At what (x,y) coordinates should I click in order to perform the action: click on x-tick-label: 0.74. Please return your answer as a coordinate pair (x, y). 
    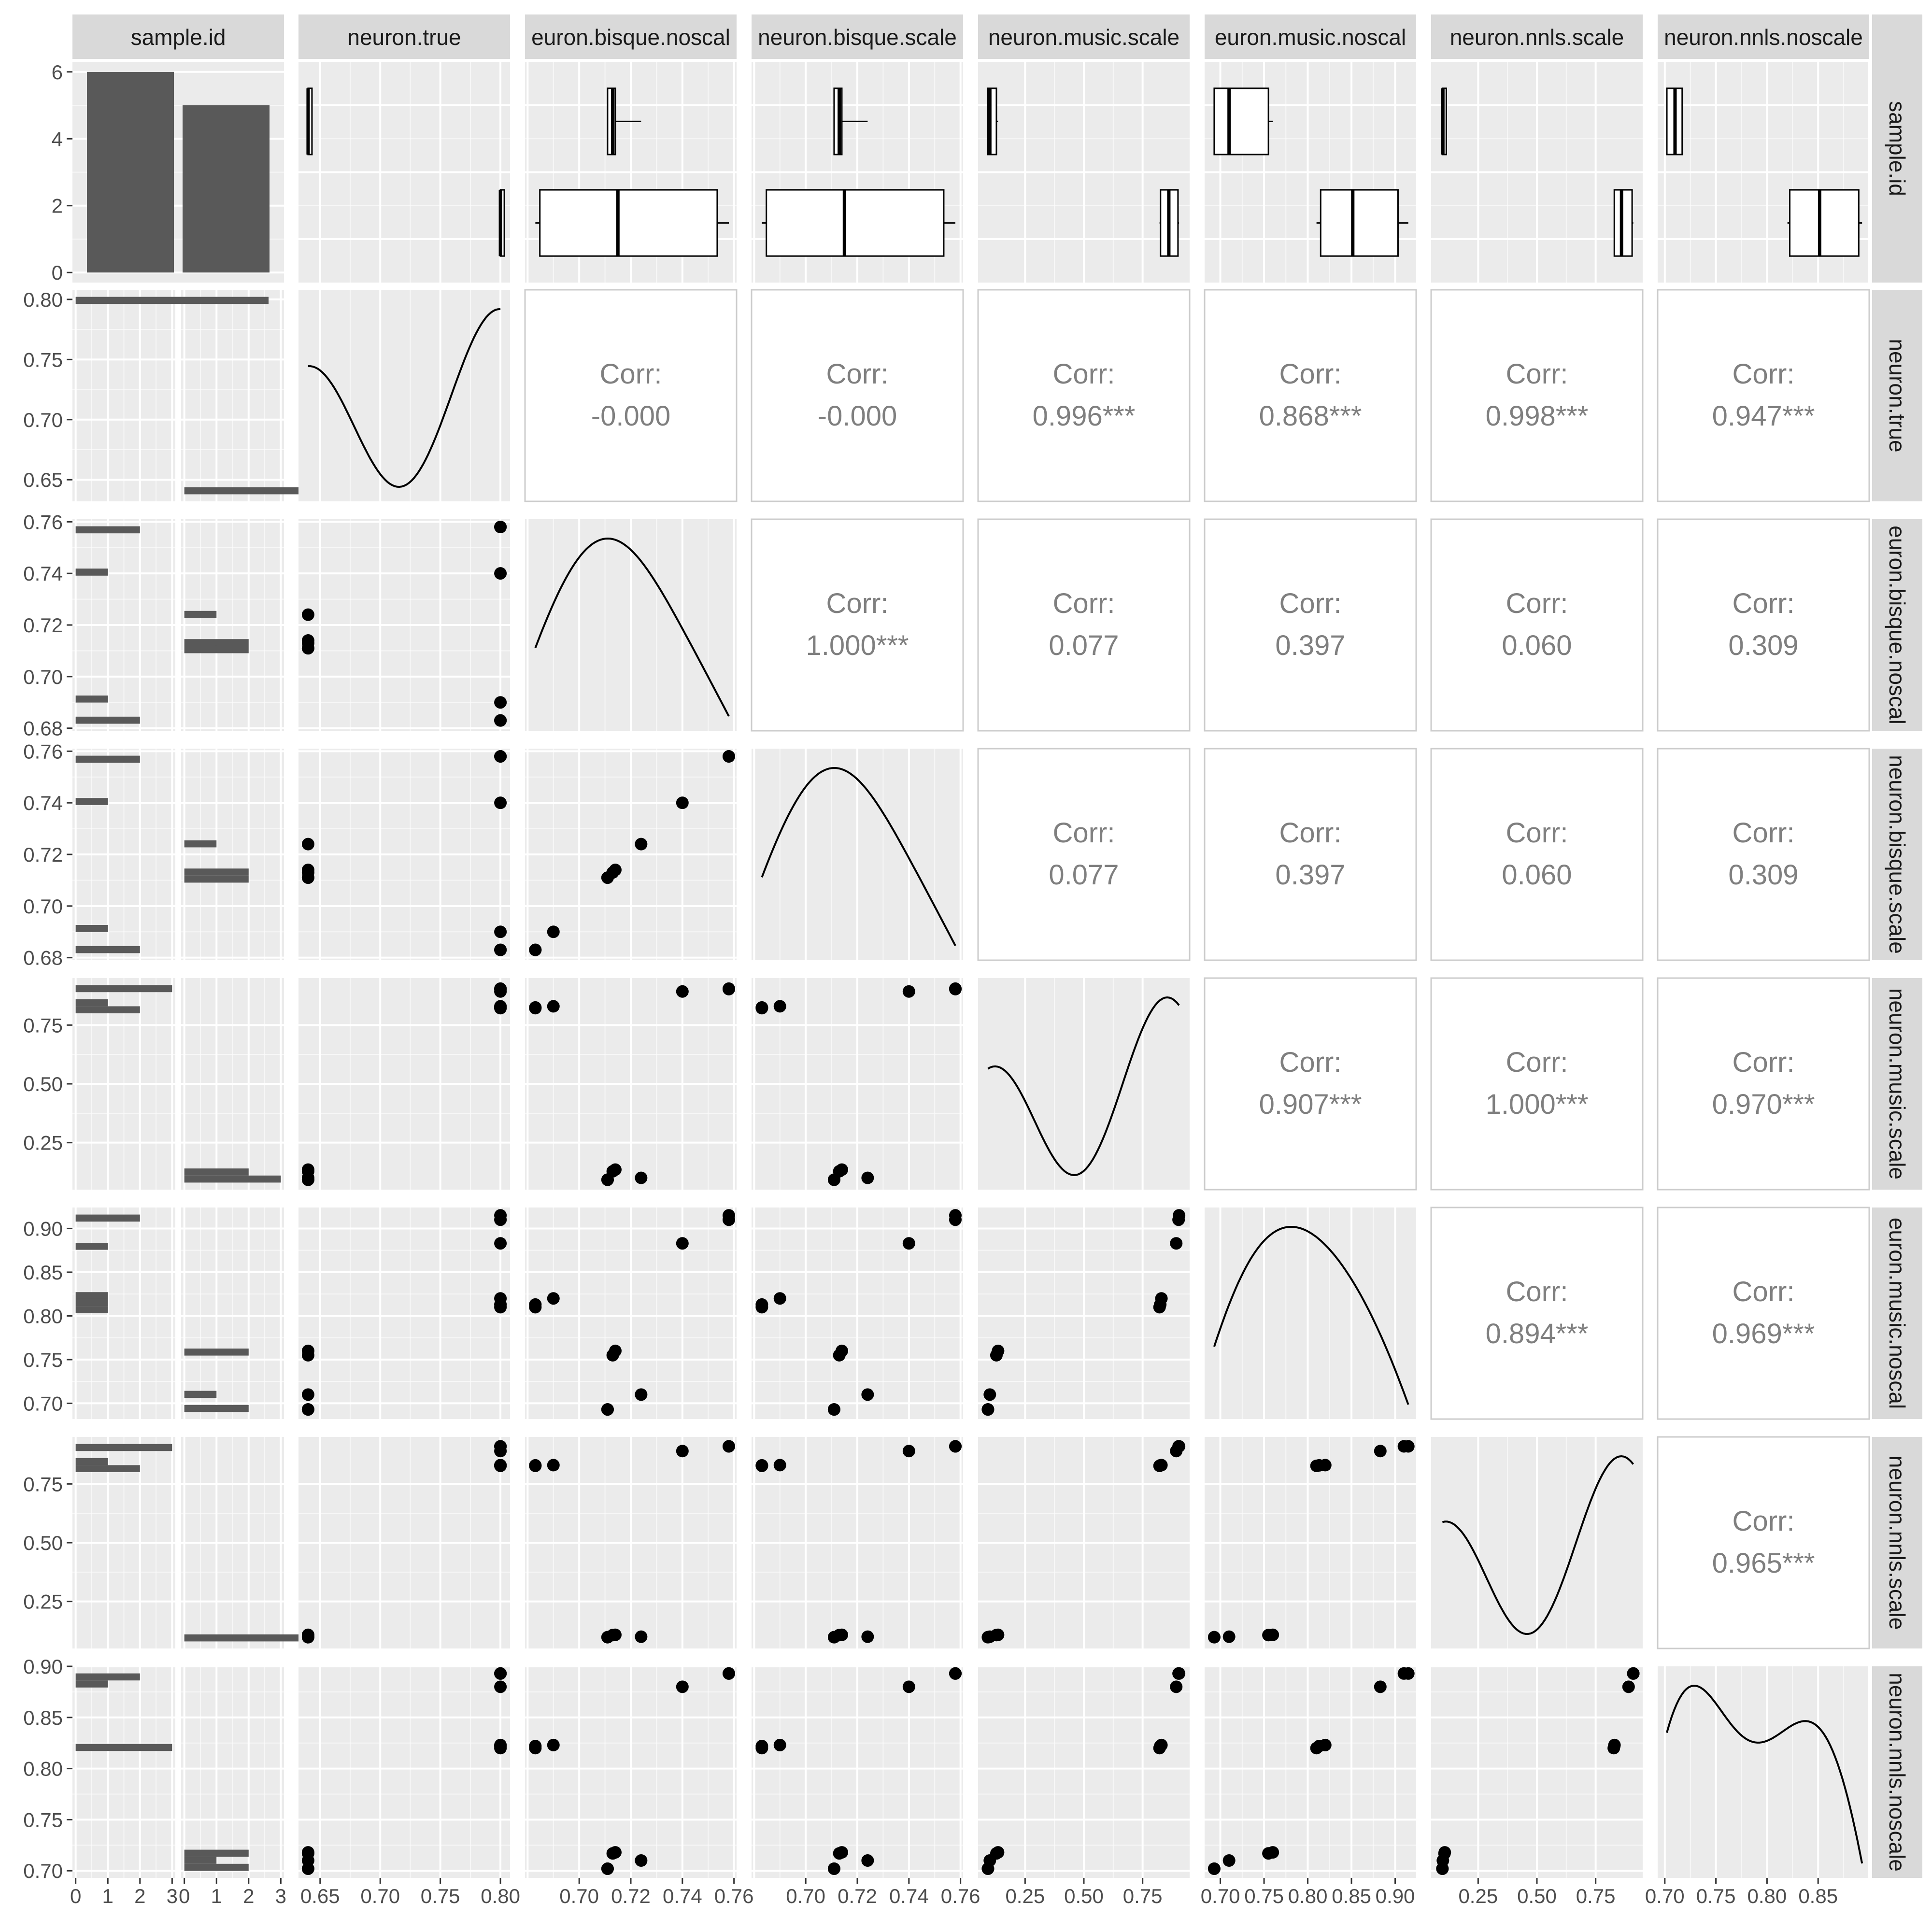
    Looking at the image, I should click on (909, 1896).